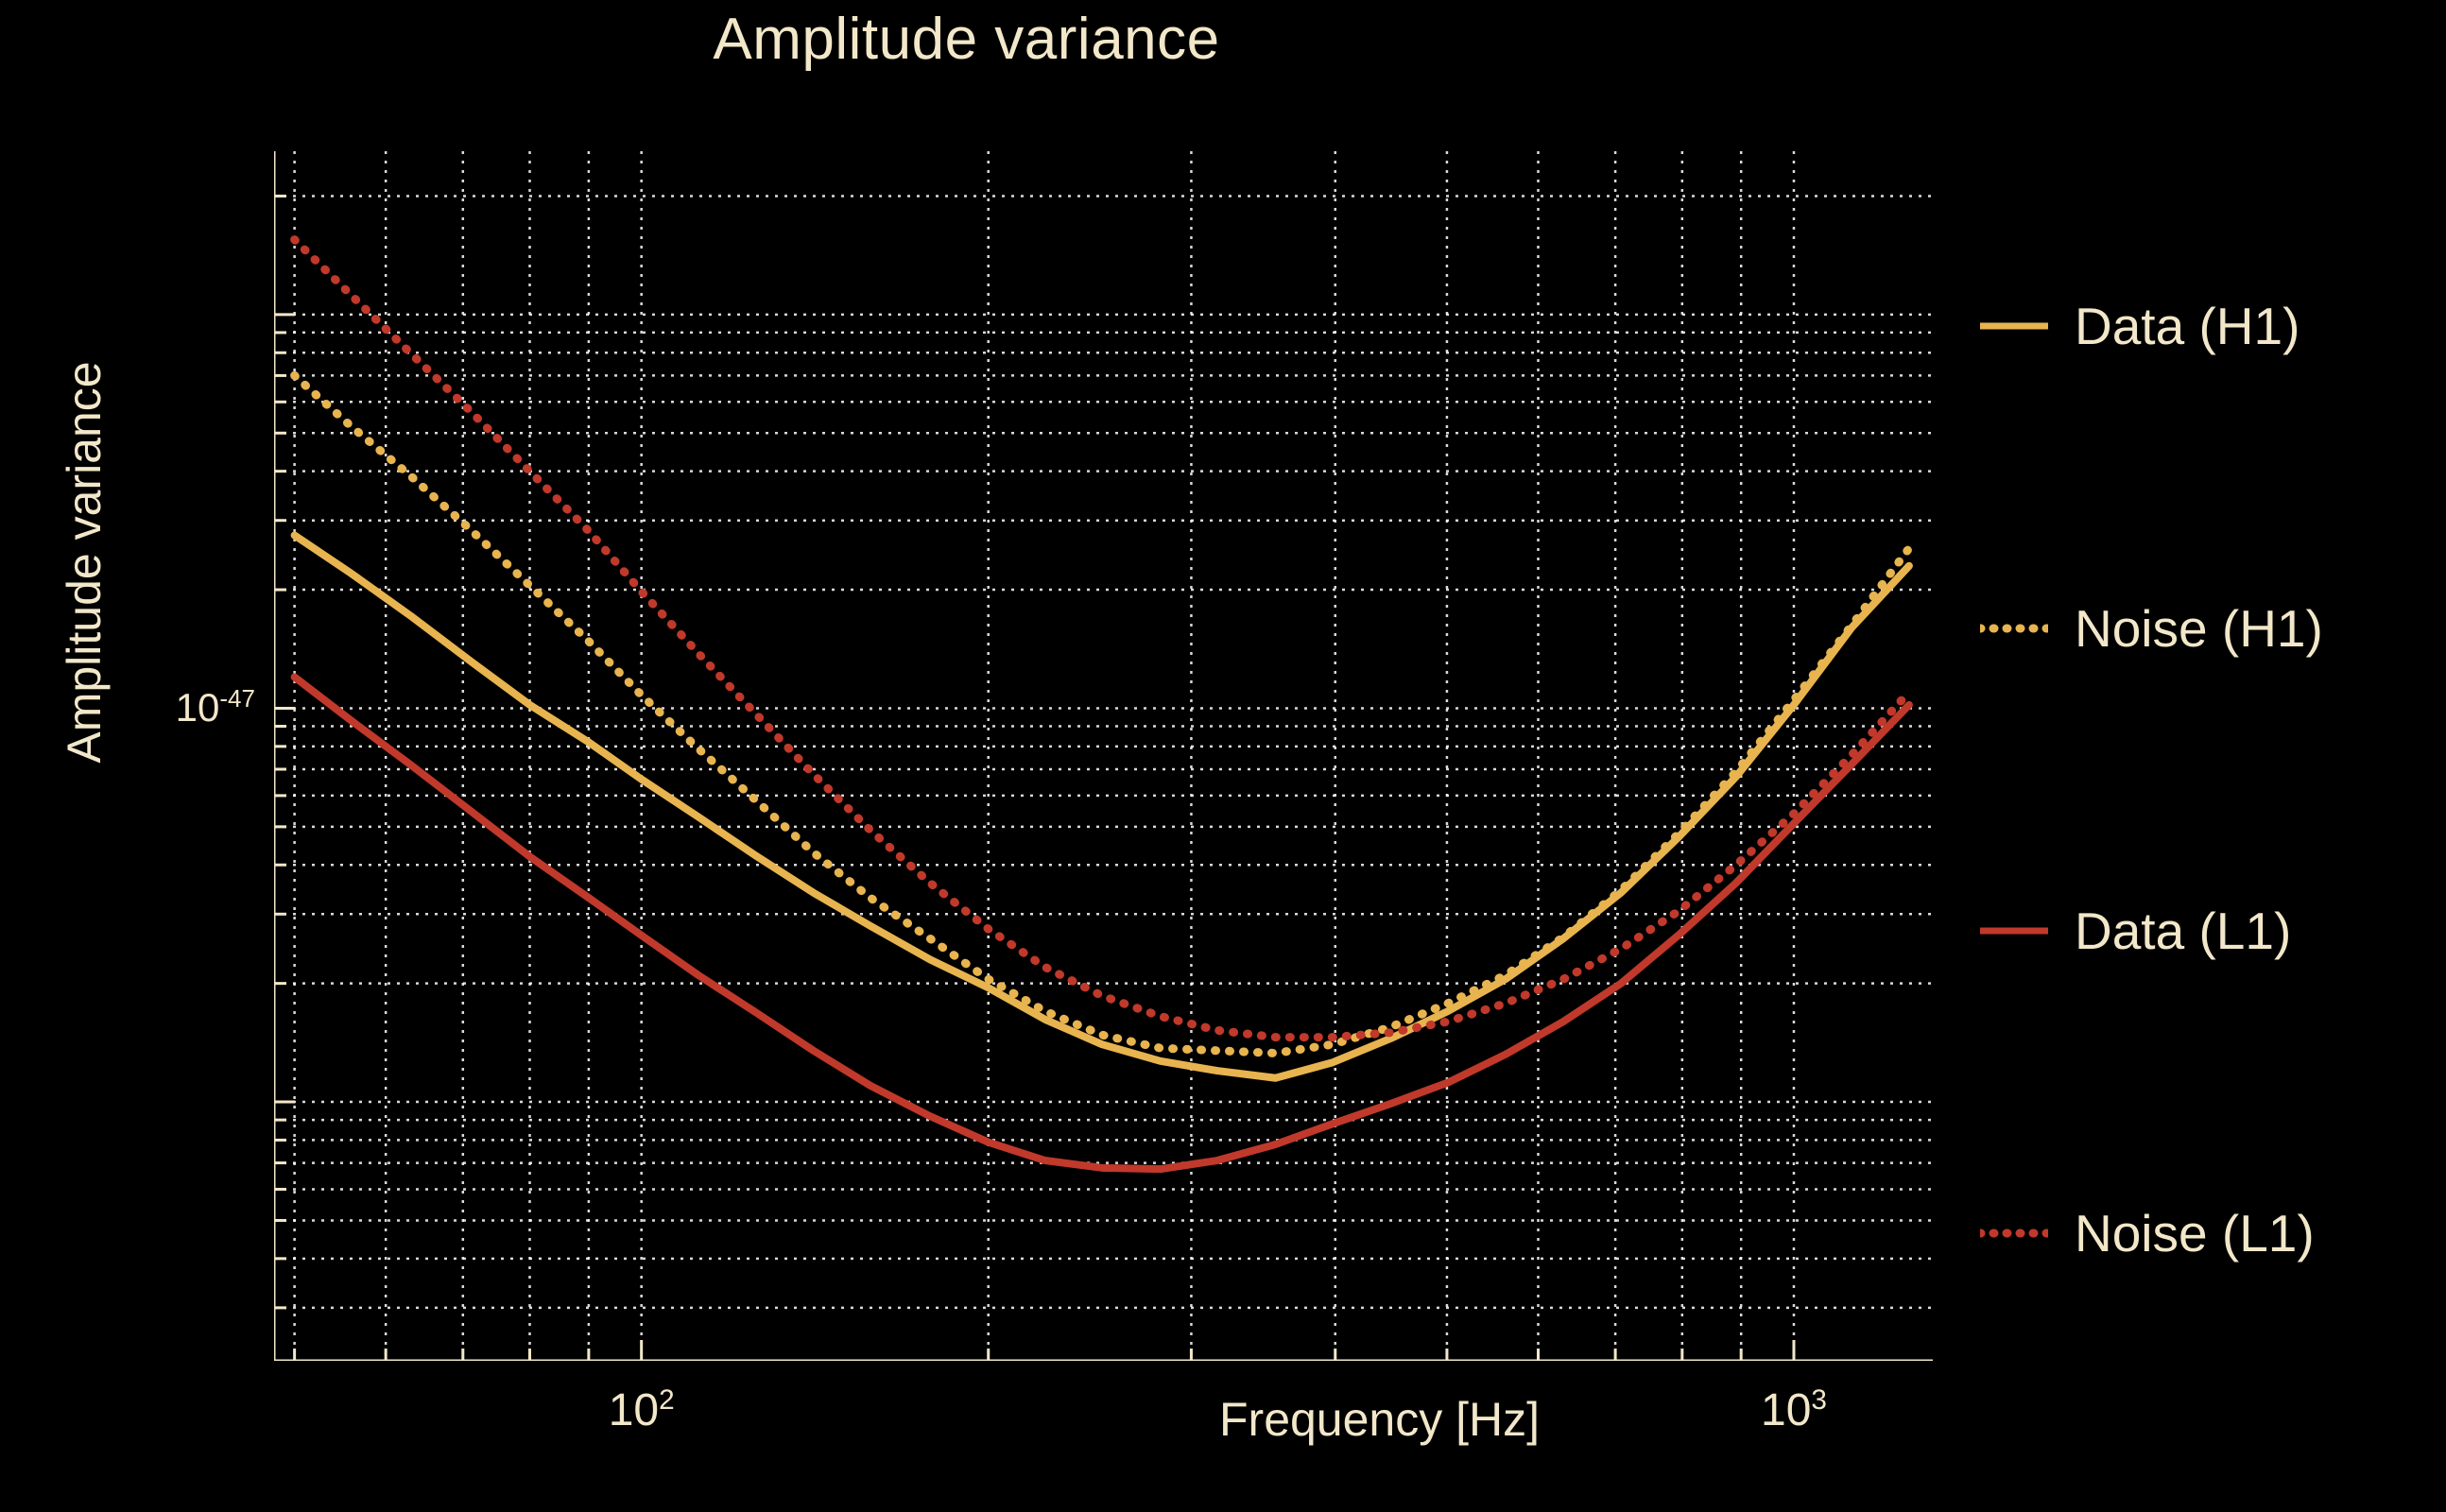 This screenshot has width=2446, height=1512. What do you see at coordinates (2183, 930) in the screenshot?
I see `legend-item-label: Data (L1)` at bounding box center [2183, 930].